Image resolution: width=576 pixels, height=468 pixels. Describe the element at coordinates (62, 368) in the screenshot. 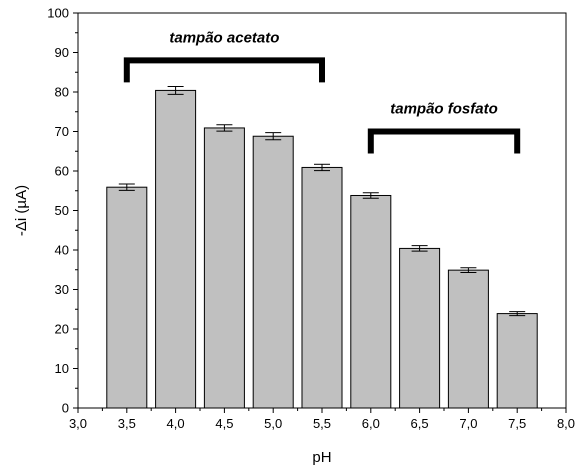

I see `y-tick-label: 10` at that location.